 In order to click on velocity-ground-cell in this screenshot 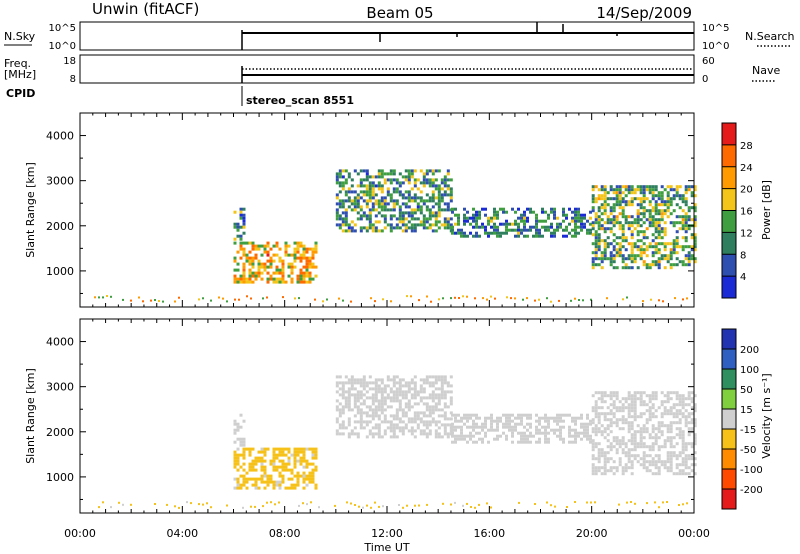, I will do `click(279, 502)`.